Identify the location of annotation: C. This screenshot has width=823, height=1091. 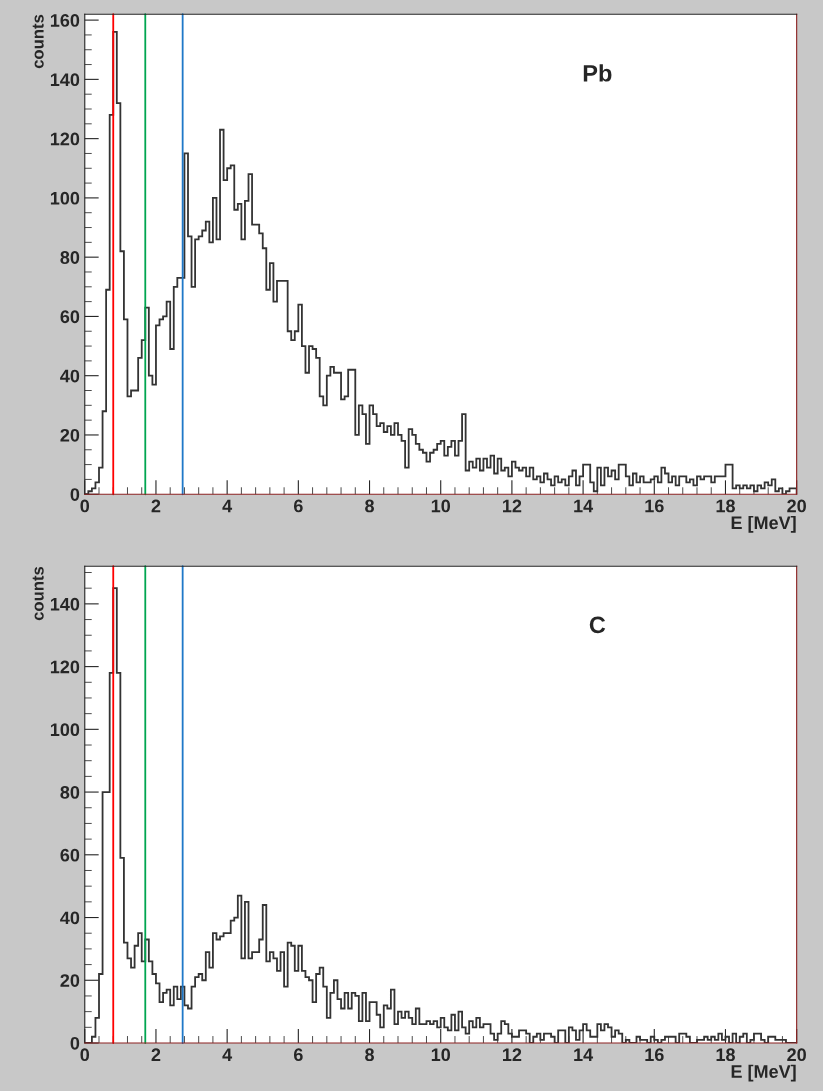
(597, 625).